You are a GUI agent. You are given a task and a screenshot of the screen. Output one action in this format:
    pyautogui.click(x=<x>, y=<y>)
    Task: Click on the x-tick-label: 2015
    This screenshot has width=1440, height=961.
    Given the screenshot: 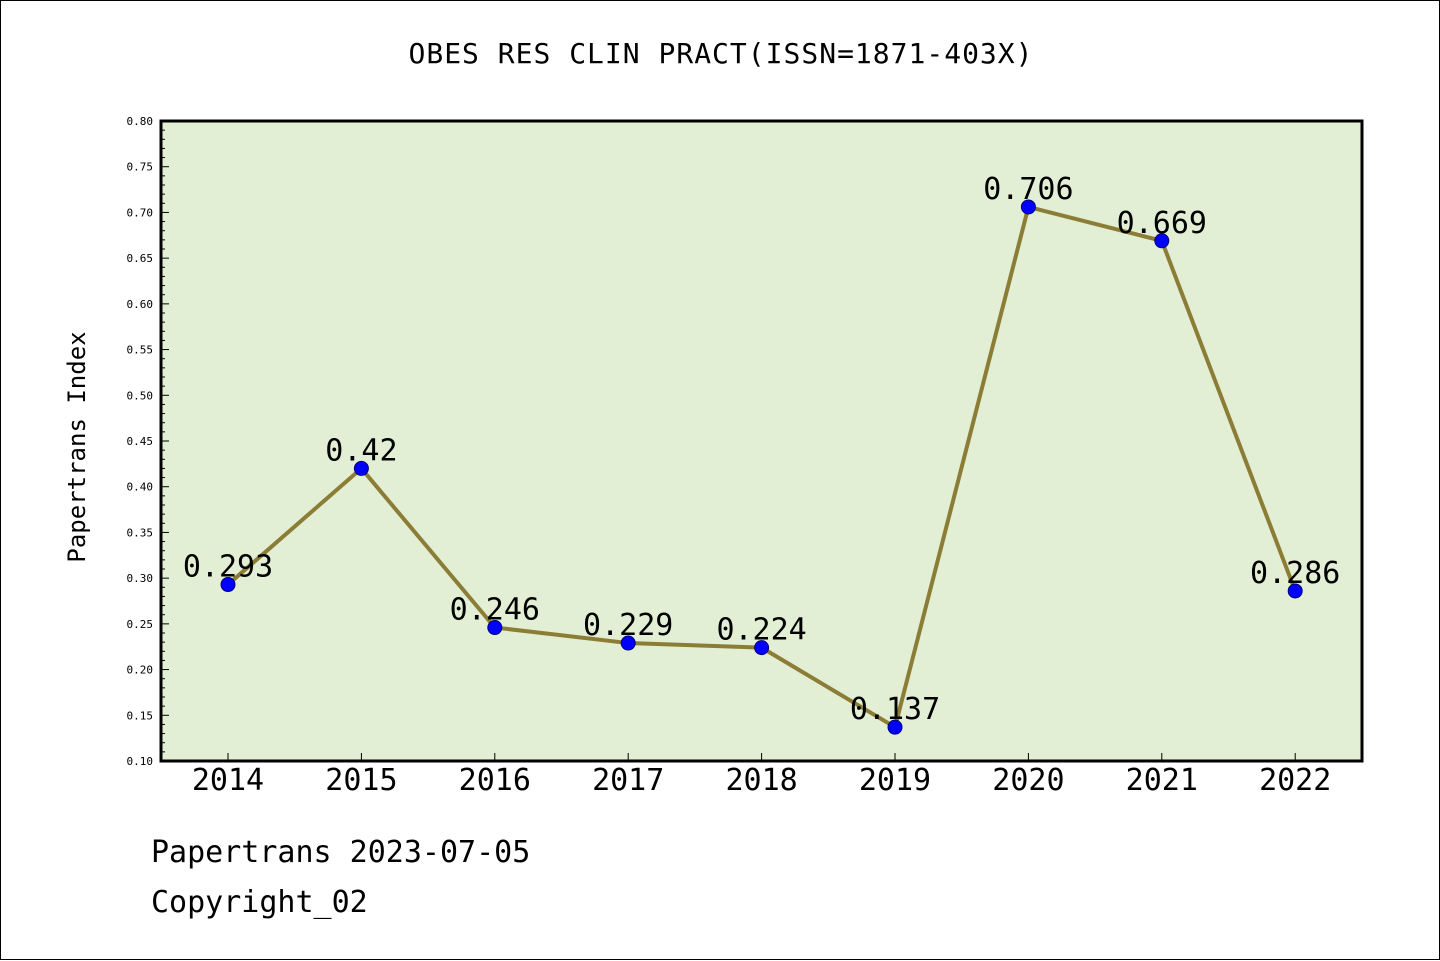 What is the action you would take?
    pyautogui.click(x=361, y=780)
    